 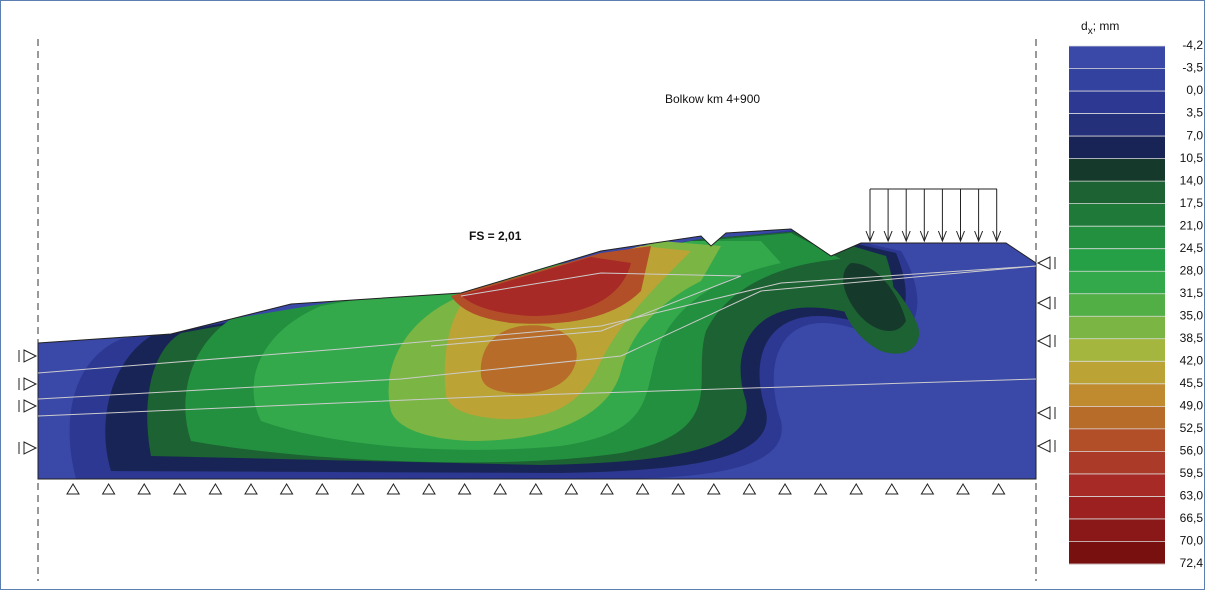 I want to click on legend-label: 14,0, so click(x=1192, y=180).